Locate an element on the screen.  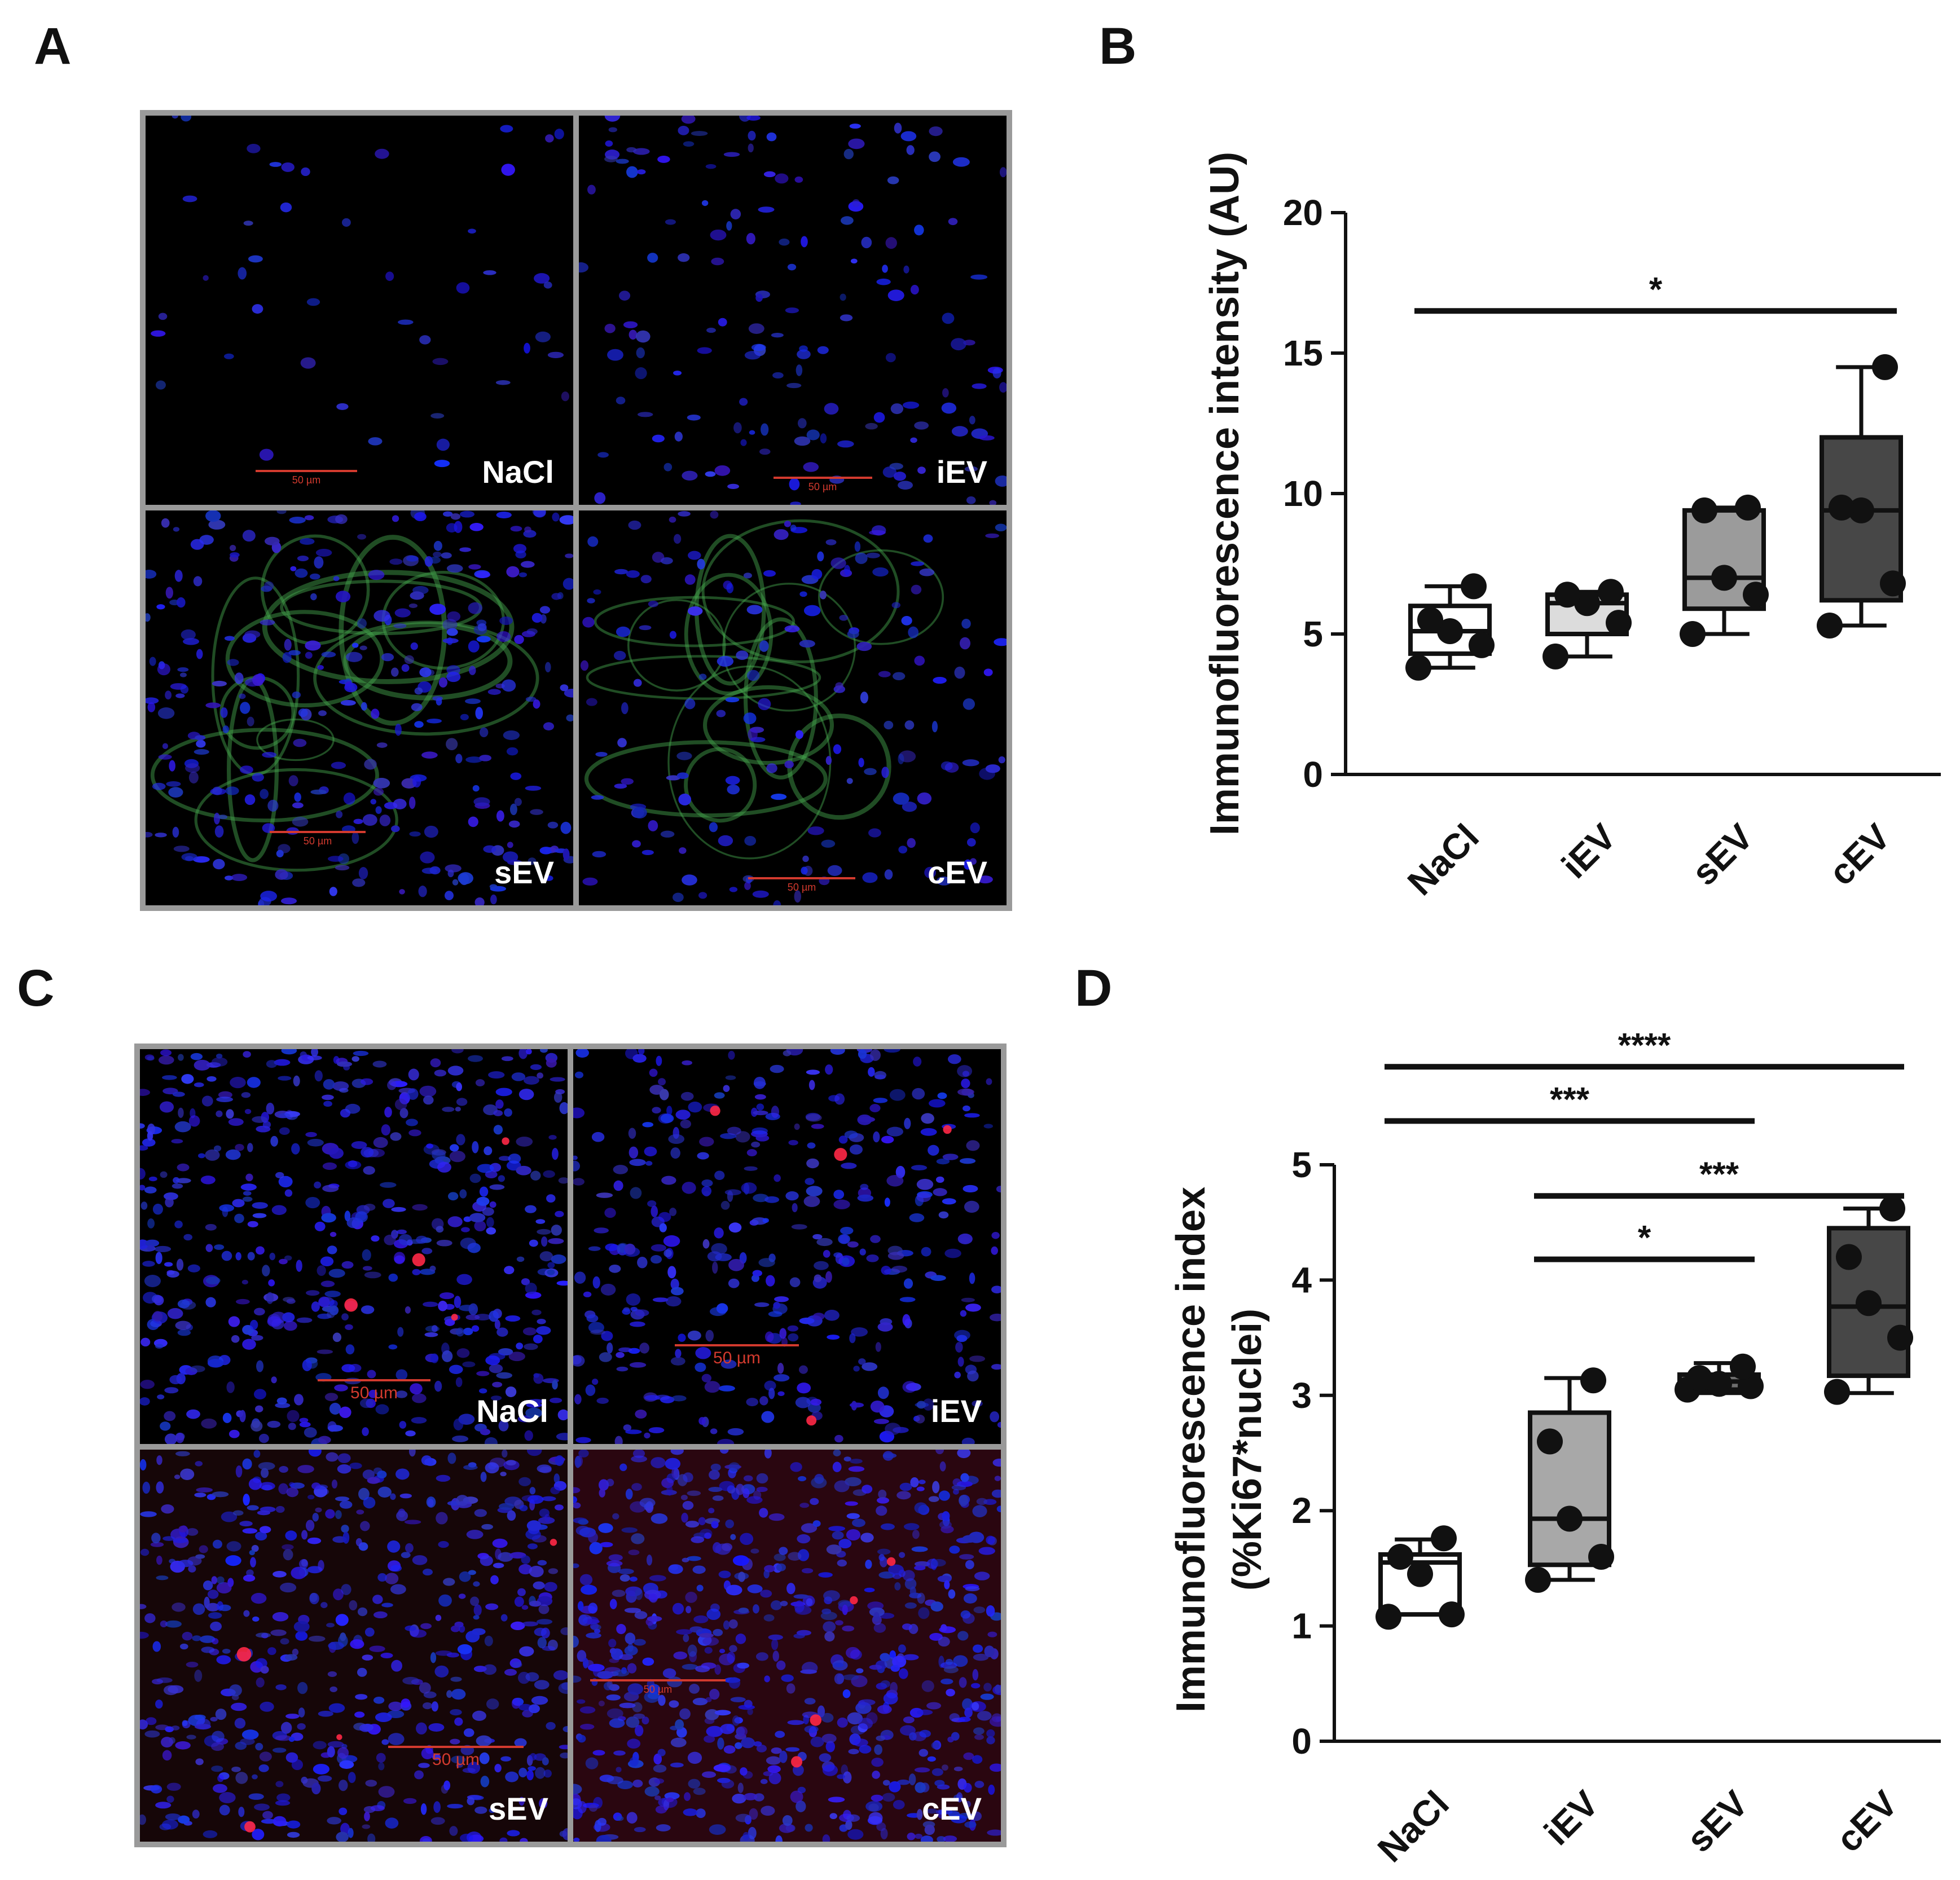
micrograph-tile-c-iev: 50 µm iEV is located at coordinates (787, 1246).